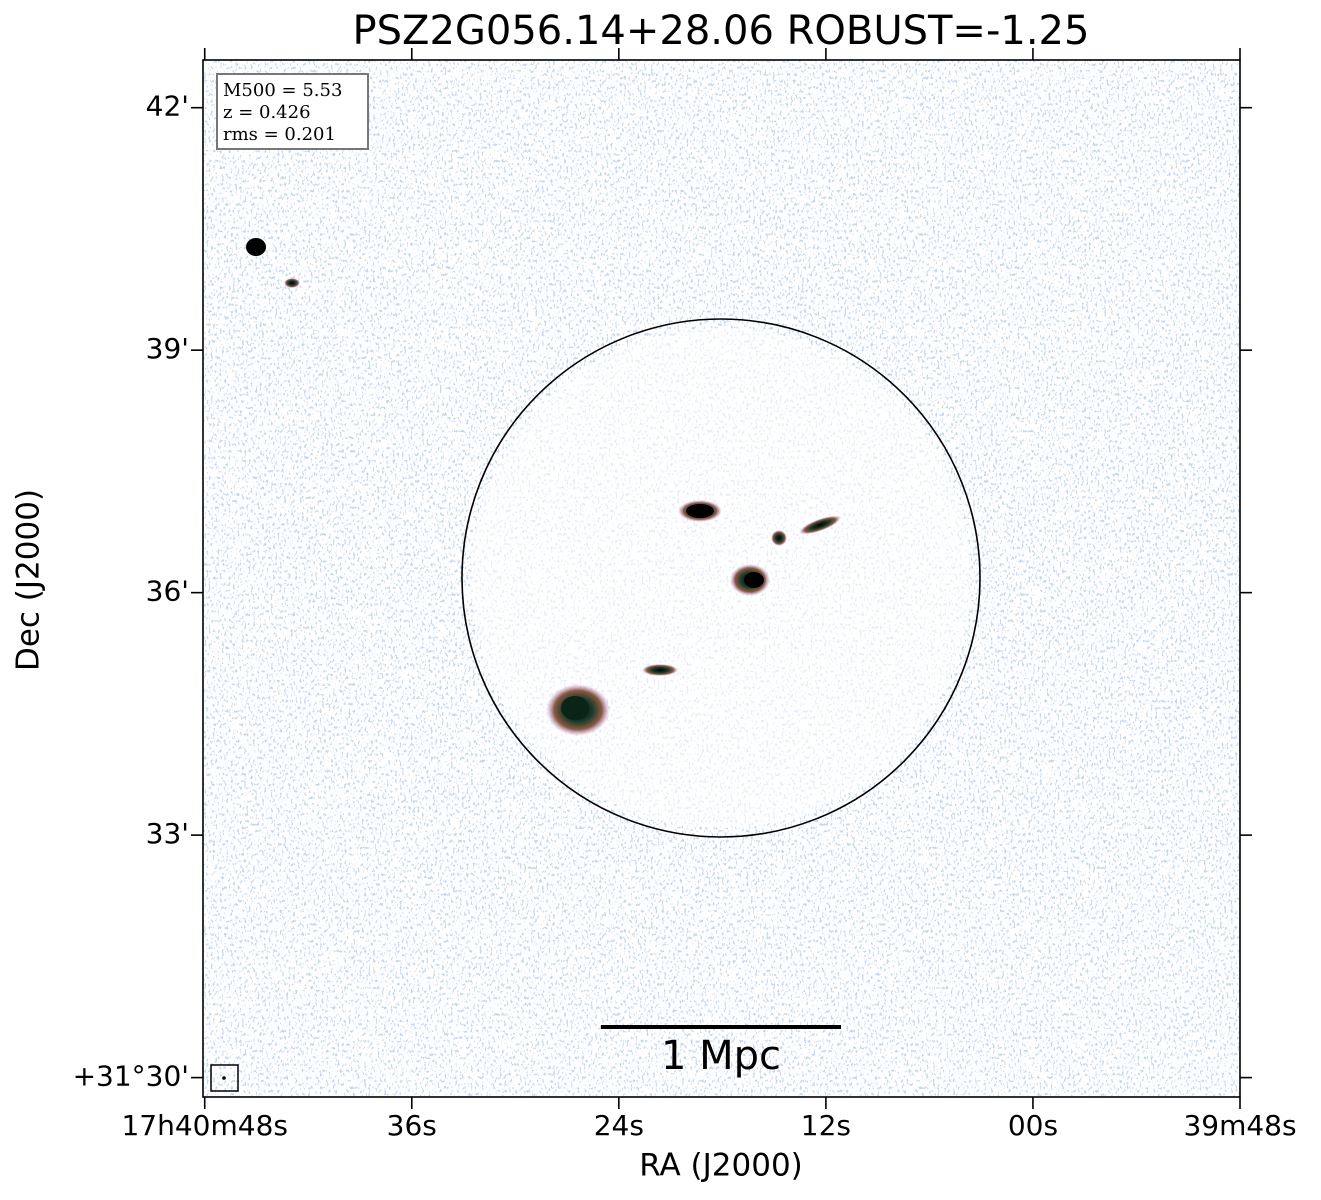 The width and height of the screenshot is (1321, 1200). Describe the element at coordinates (1033, 1125) in the screenshot. I see `x-tick-label: 00s` at that location.